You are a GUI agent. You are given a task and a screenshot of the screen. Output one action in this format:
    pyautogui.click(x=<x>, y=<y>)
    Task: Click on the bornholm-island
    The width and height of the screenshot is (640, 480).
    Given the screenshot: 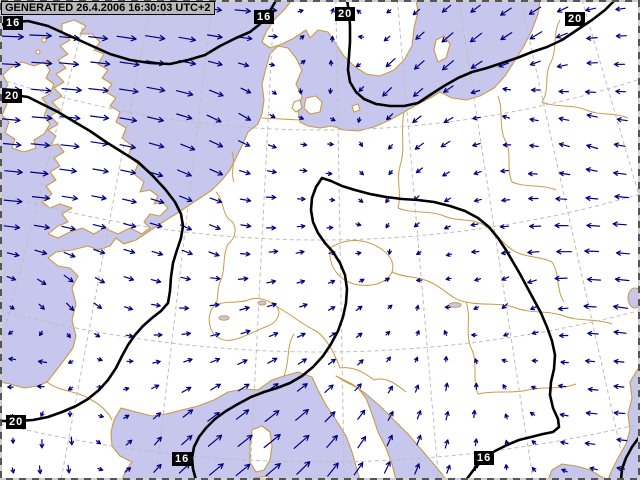 What is the action you would take?
    pyautogui.click(x=356, y=108)
    